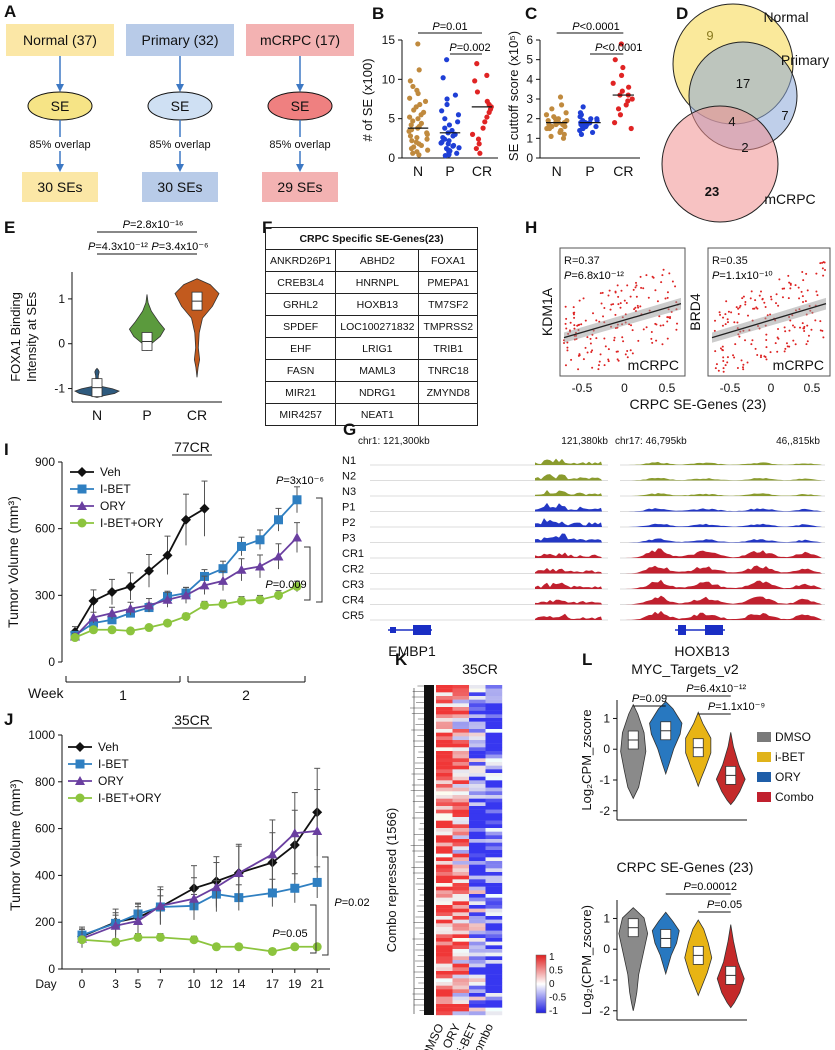  Describe the element at coordinates (480, 669) in the screenshot. I see `chart-title: 35CR` at that location.